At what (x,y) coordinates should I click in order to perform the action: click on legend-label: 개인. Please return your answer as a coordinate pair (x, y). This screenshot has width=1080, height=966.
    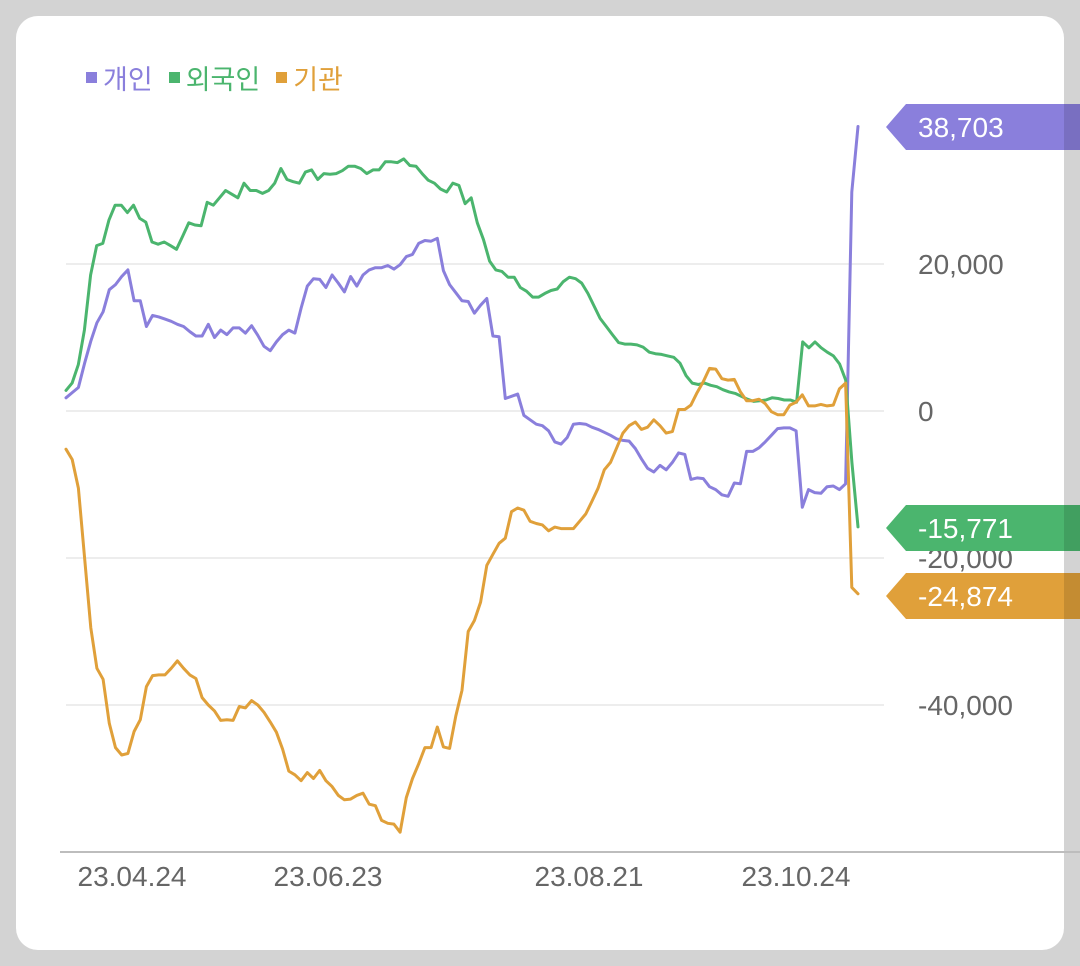
    Looking at the image, I should click on (128, 80).